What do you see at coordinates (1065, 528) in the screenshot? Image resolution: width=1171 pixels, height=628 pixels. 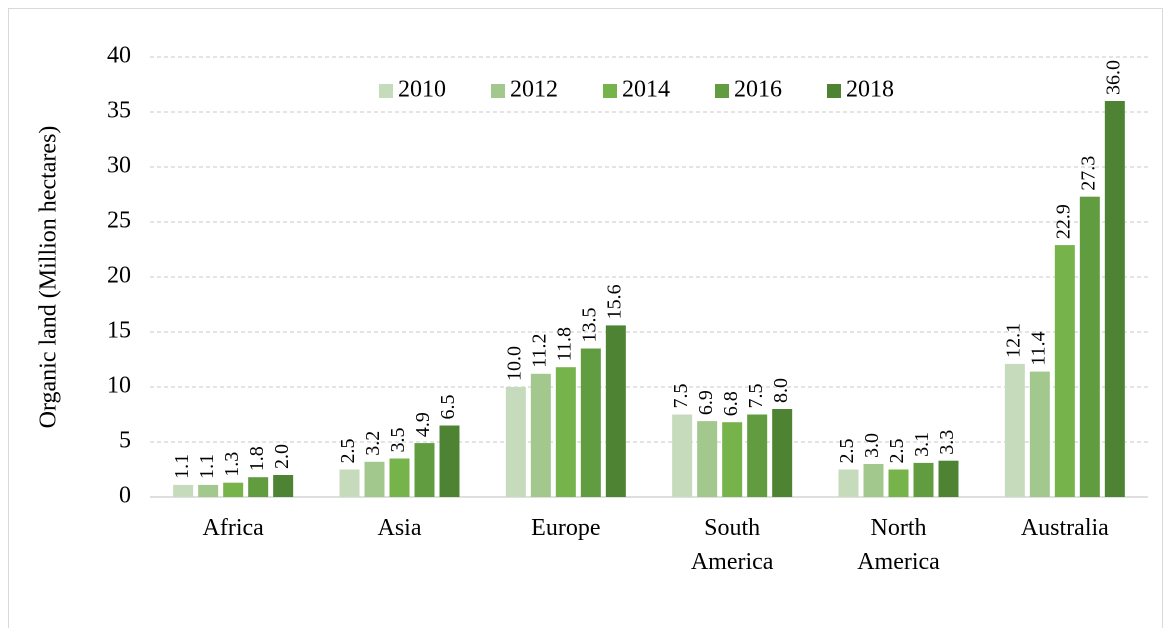 I see `x-tick-label: Australia` at bounding box center [1065, 528].